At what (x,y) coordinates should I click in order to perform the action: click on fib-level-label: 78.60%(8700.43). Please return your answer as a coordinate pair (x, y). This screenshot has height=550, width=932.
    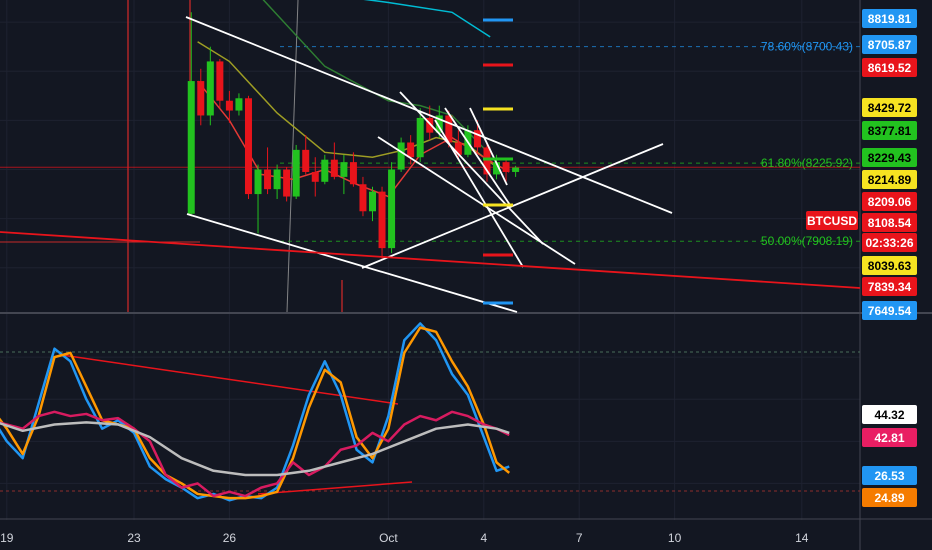
    Looking at the image, I should click on (807, 47).